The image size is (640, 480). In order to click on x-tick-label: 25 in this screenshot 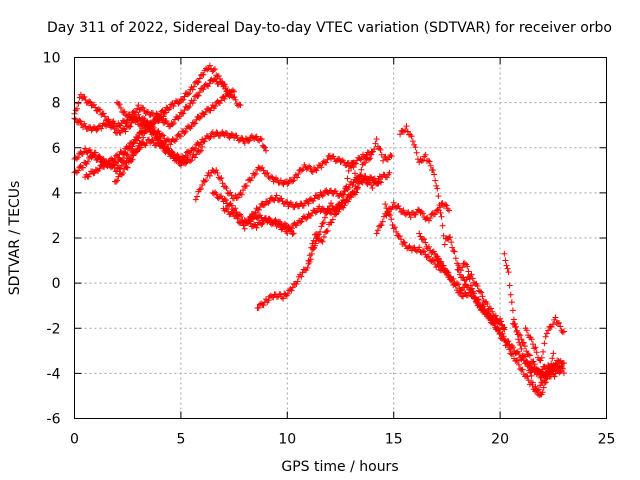, I will do `click(607, 440)`.